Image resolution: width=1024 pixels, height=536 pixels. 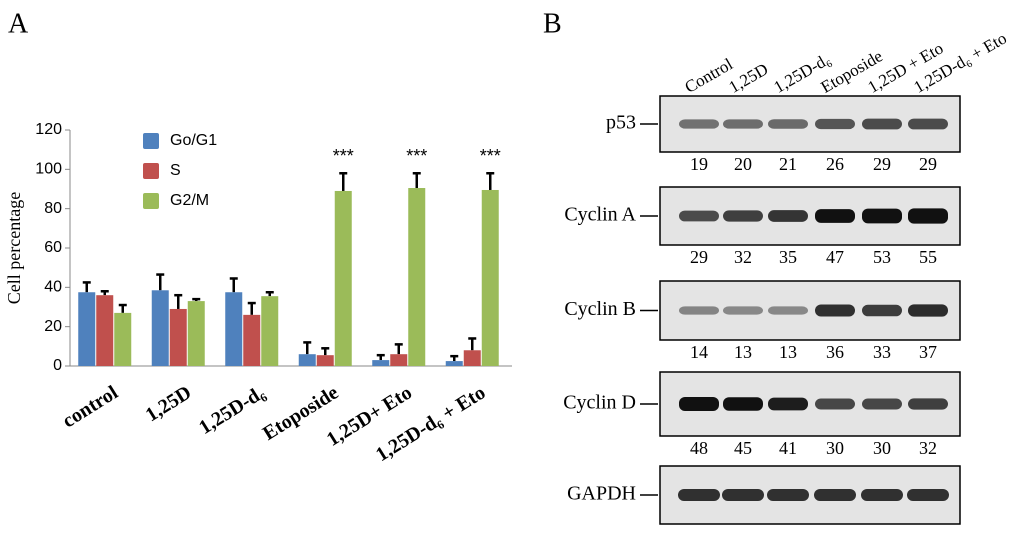 What do you see at coordinates (552, 23) in the screenshot?
I see `panel-label: B` at bounding box center [552, 23].